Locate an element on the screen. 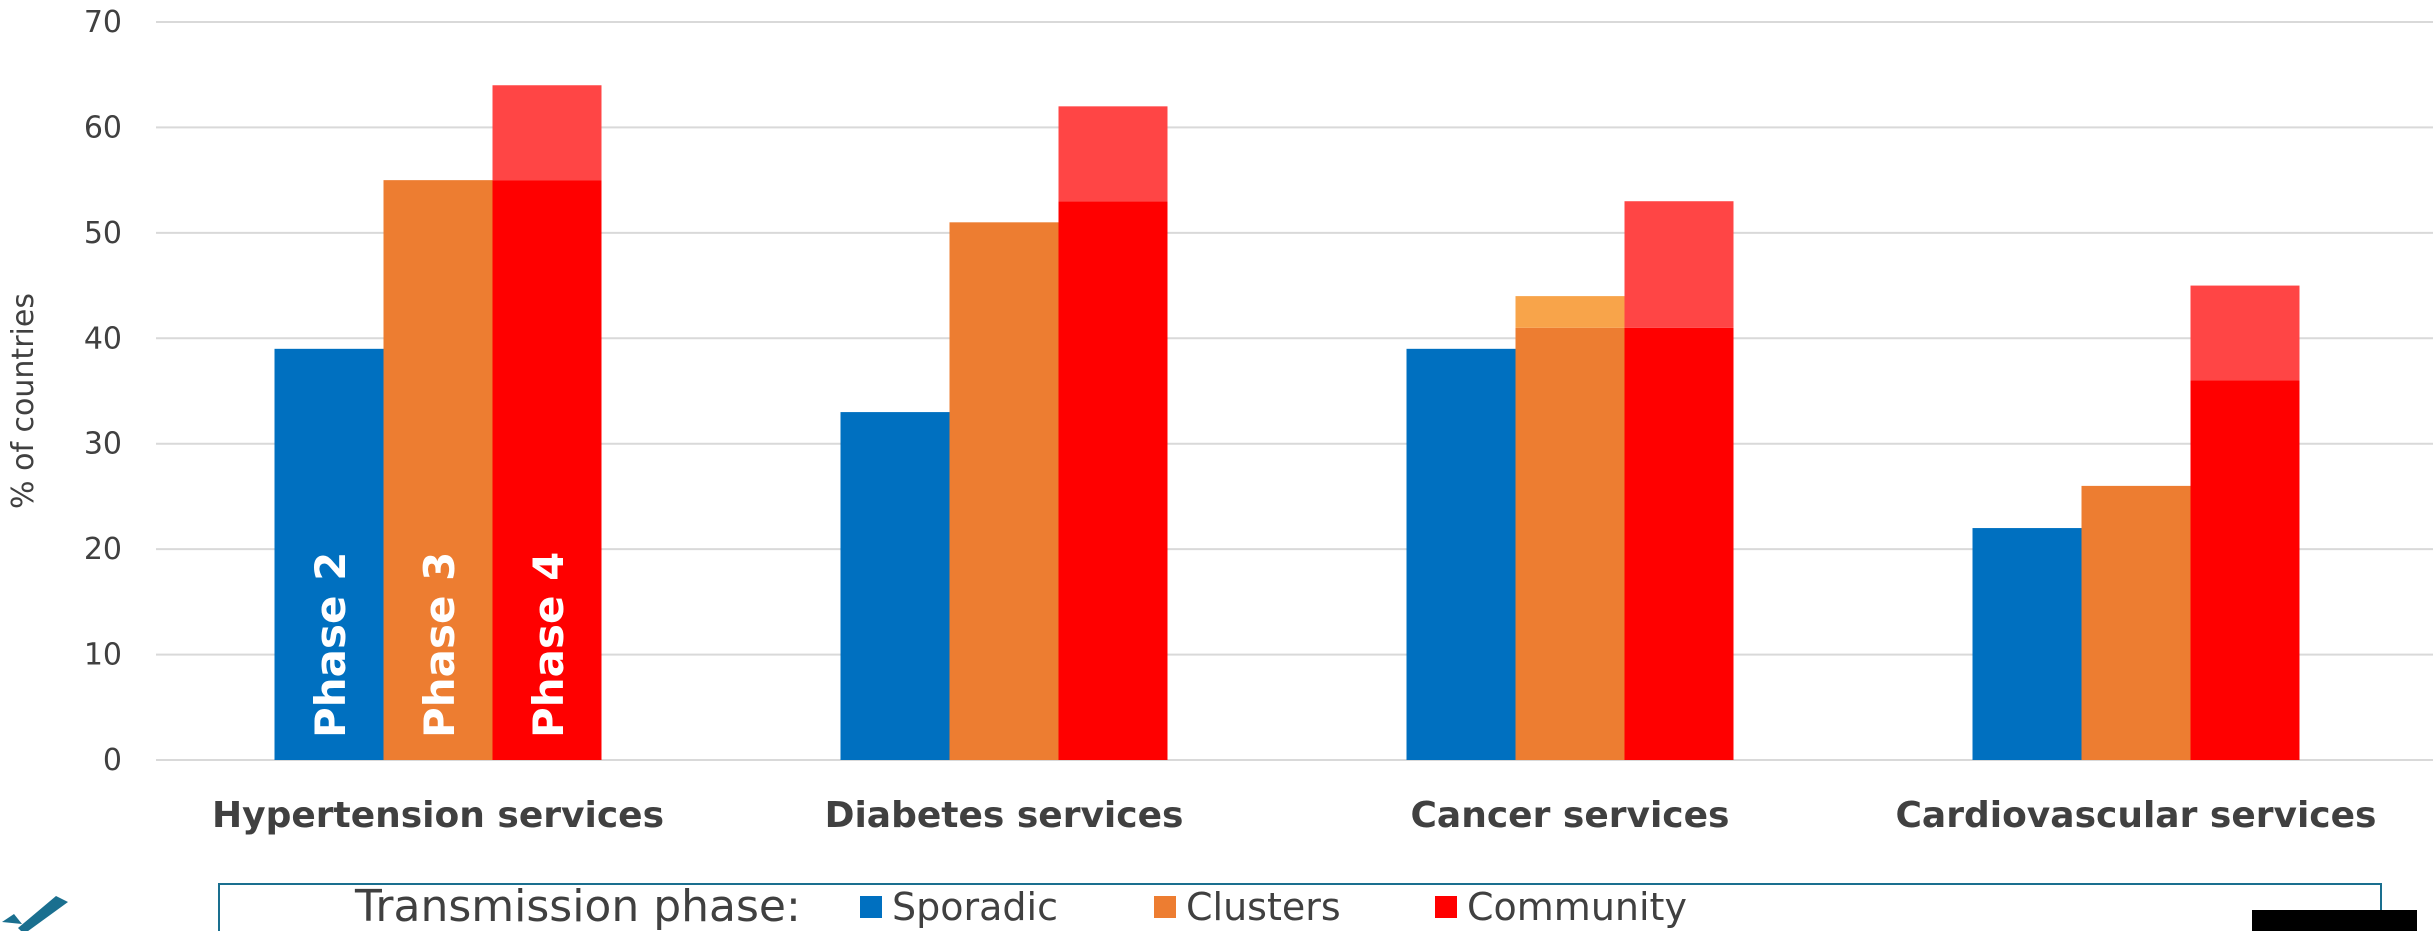 The height and width of the screenshot is (932, 2433). bar-sporadic-cardiovascular-services is located at coordinates (2027, 644).